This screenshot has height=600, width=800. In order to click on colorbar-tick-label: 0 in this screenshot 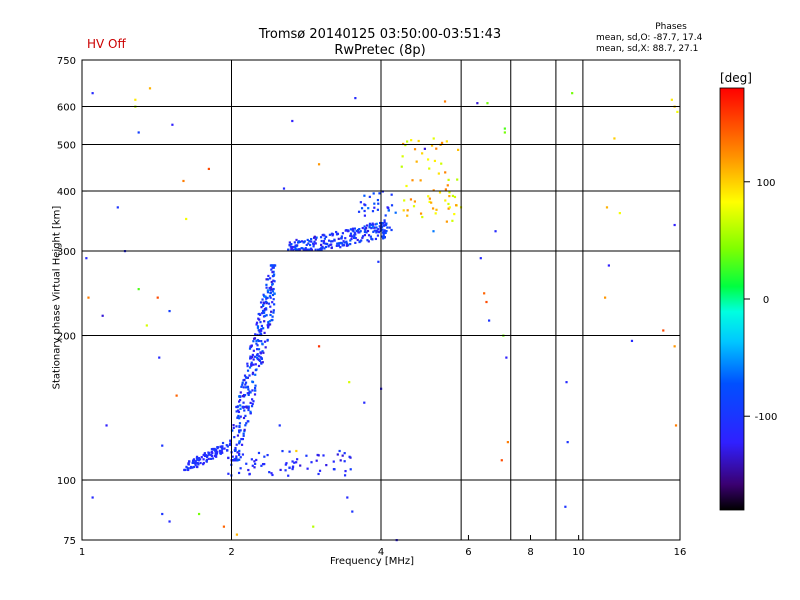, I will do `click(766, 300)`.